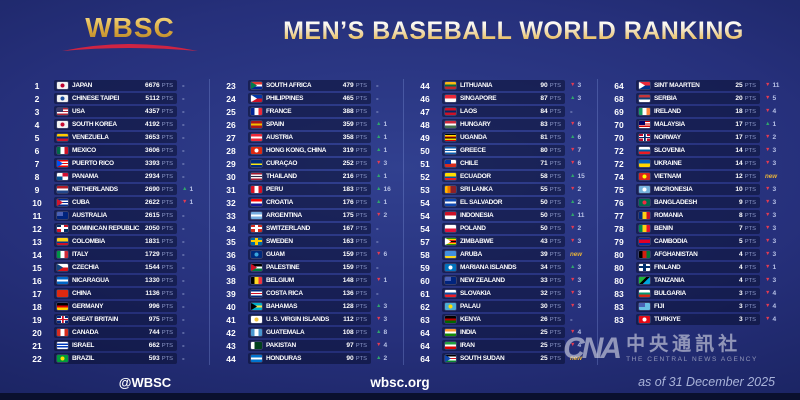 The height and width of the screenshot is (400, 800). I want to click on country-pill: INDIA 25 PTS, so click(503, 332).